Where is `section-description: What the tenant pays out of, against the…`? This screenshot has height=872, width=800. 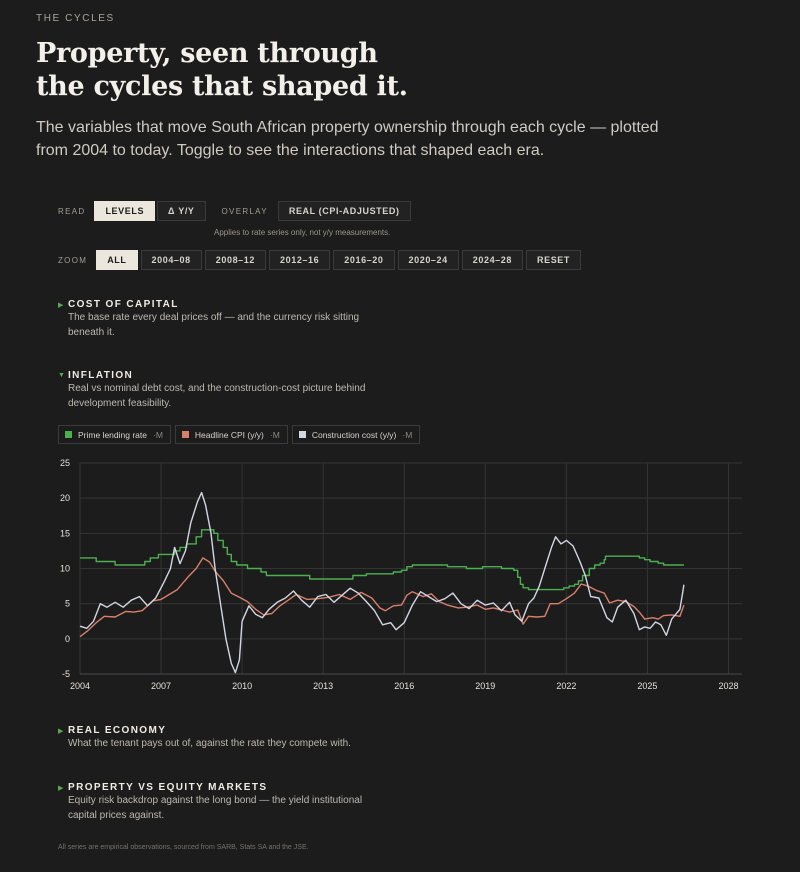
section-description: What the tenant pays out of, against the… is located at coordinates (209, 743).